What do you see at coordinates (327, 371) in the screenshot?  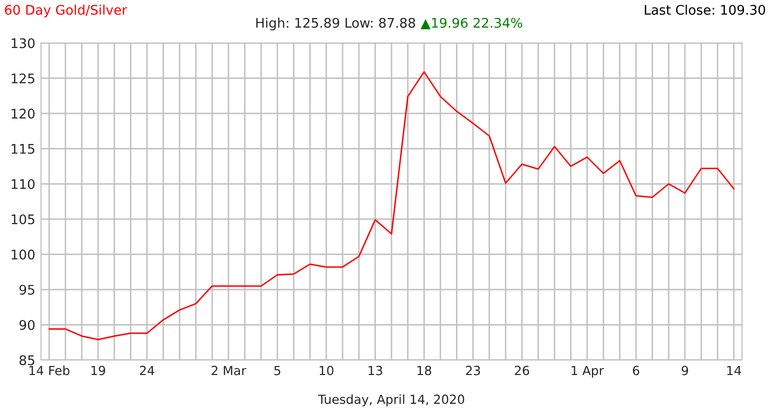 I see `x-tick-label: 10` at bounding box center [327, 371].